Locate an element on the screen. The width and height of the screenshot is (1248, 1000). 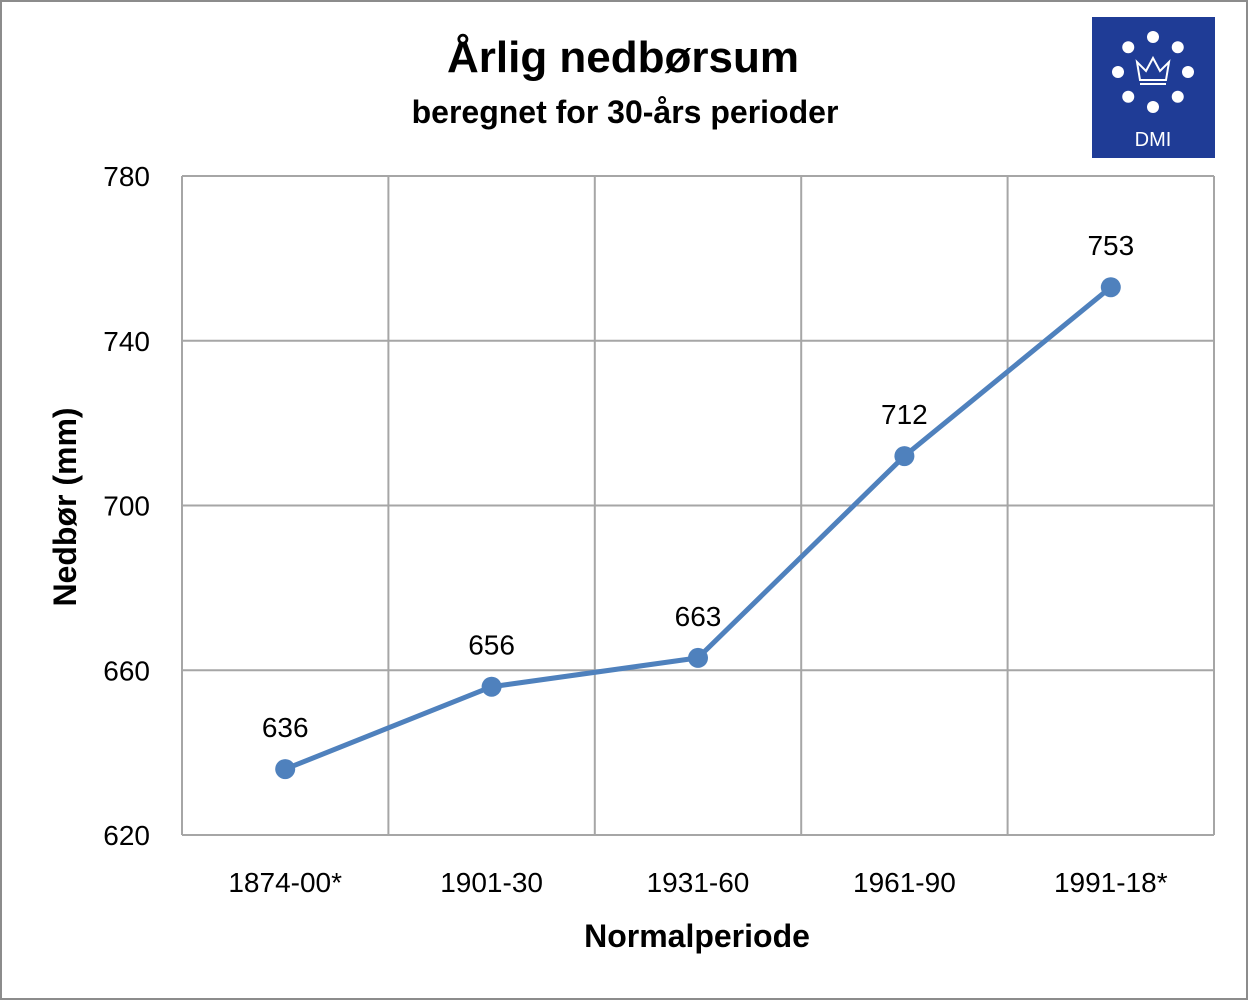
data-label: 663 is located at coordinates (698, 616).